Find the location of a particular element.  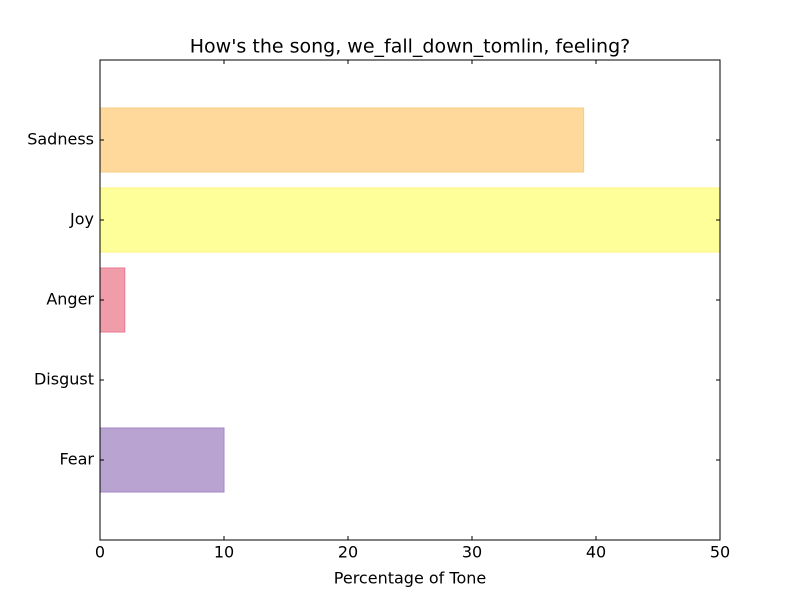

y-tick-label: Sadness is located at coordinates (60, 139).